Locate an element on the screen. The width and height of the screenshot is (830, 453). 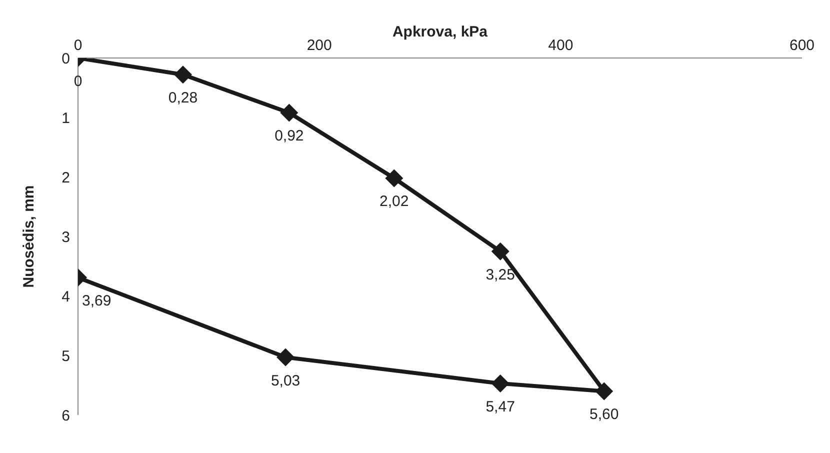
data-label: 5,03 is located at coordinates (285, 381).